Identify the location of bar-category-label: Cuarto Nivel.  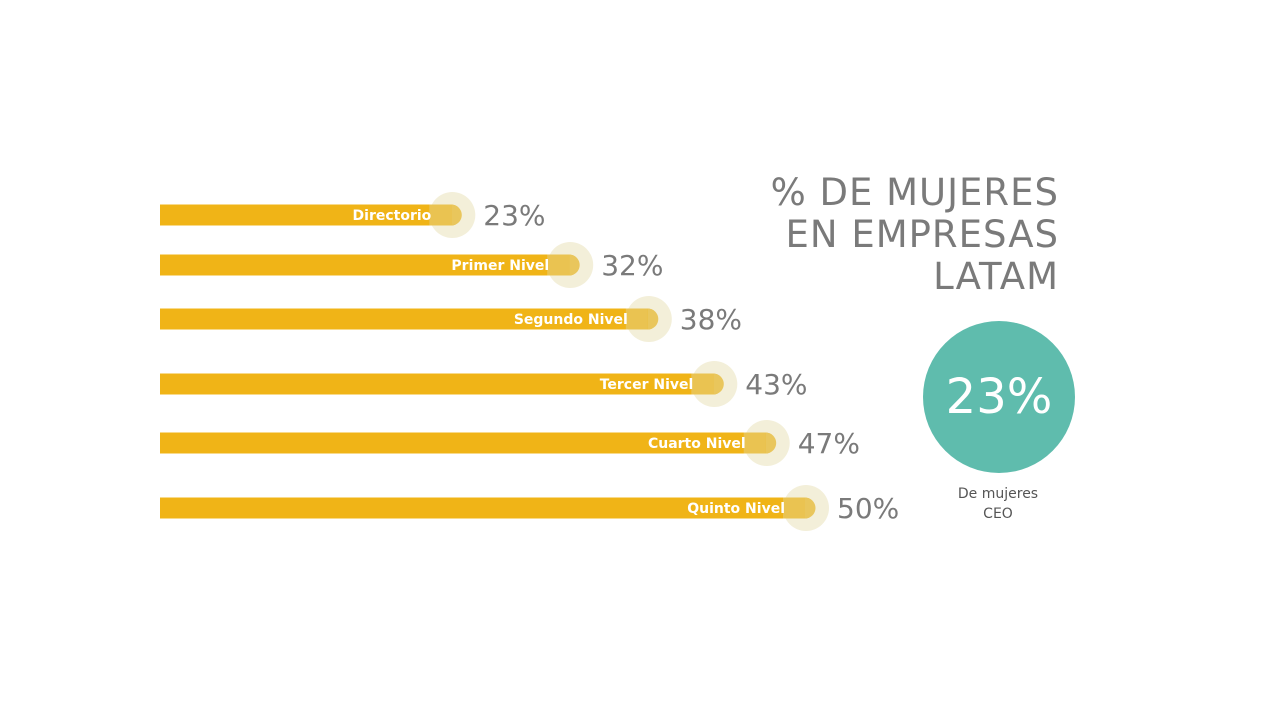
(697, 444).